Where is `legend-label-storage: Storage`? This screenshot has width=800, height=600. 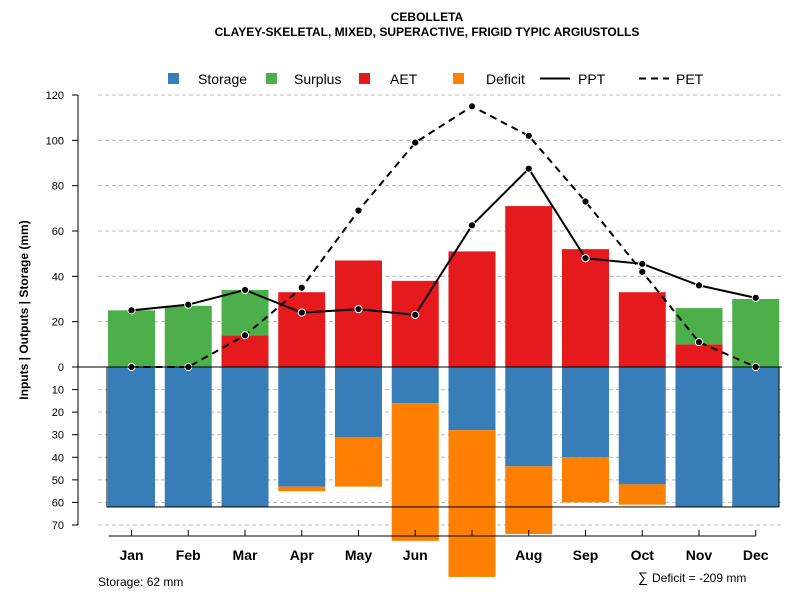
legend-label-storage: Storage is located at coordinates (222, 79).